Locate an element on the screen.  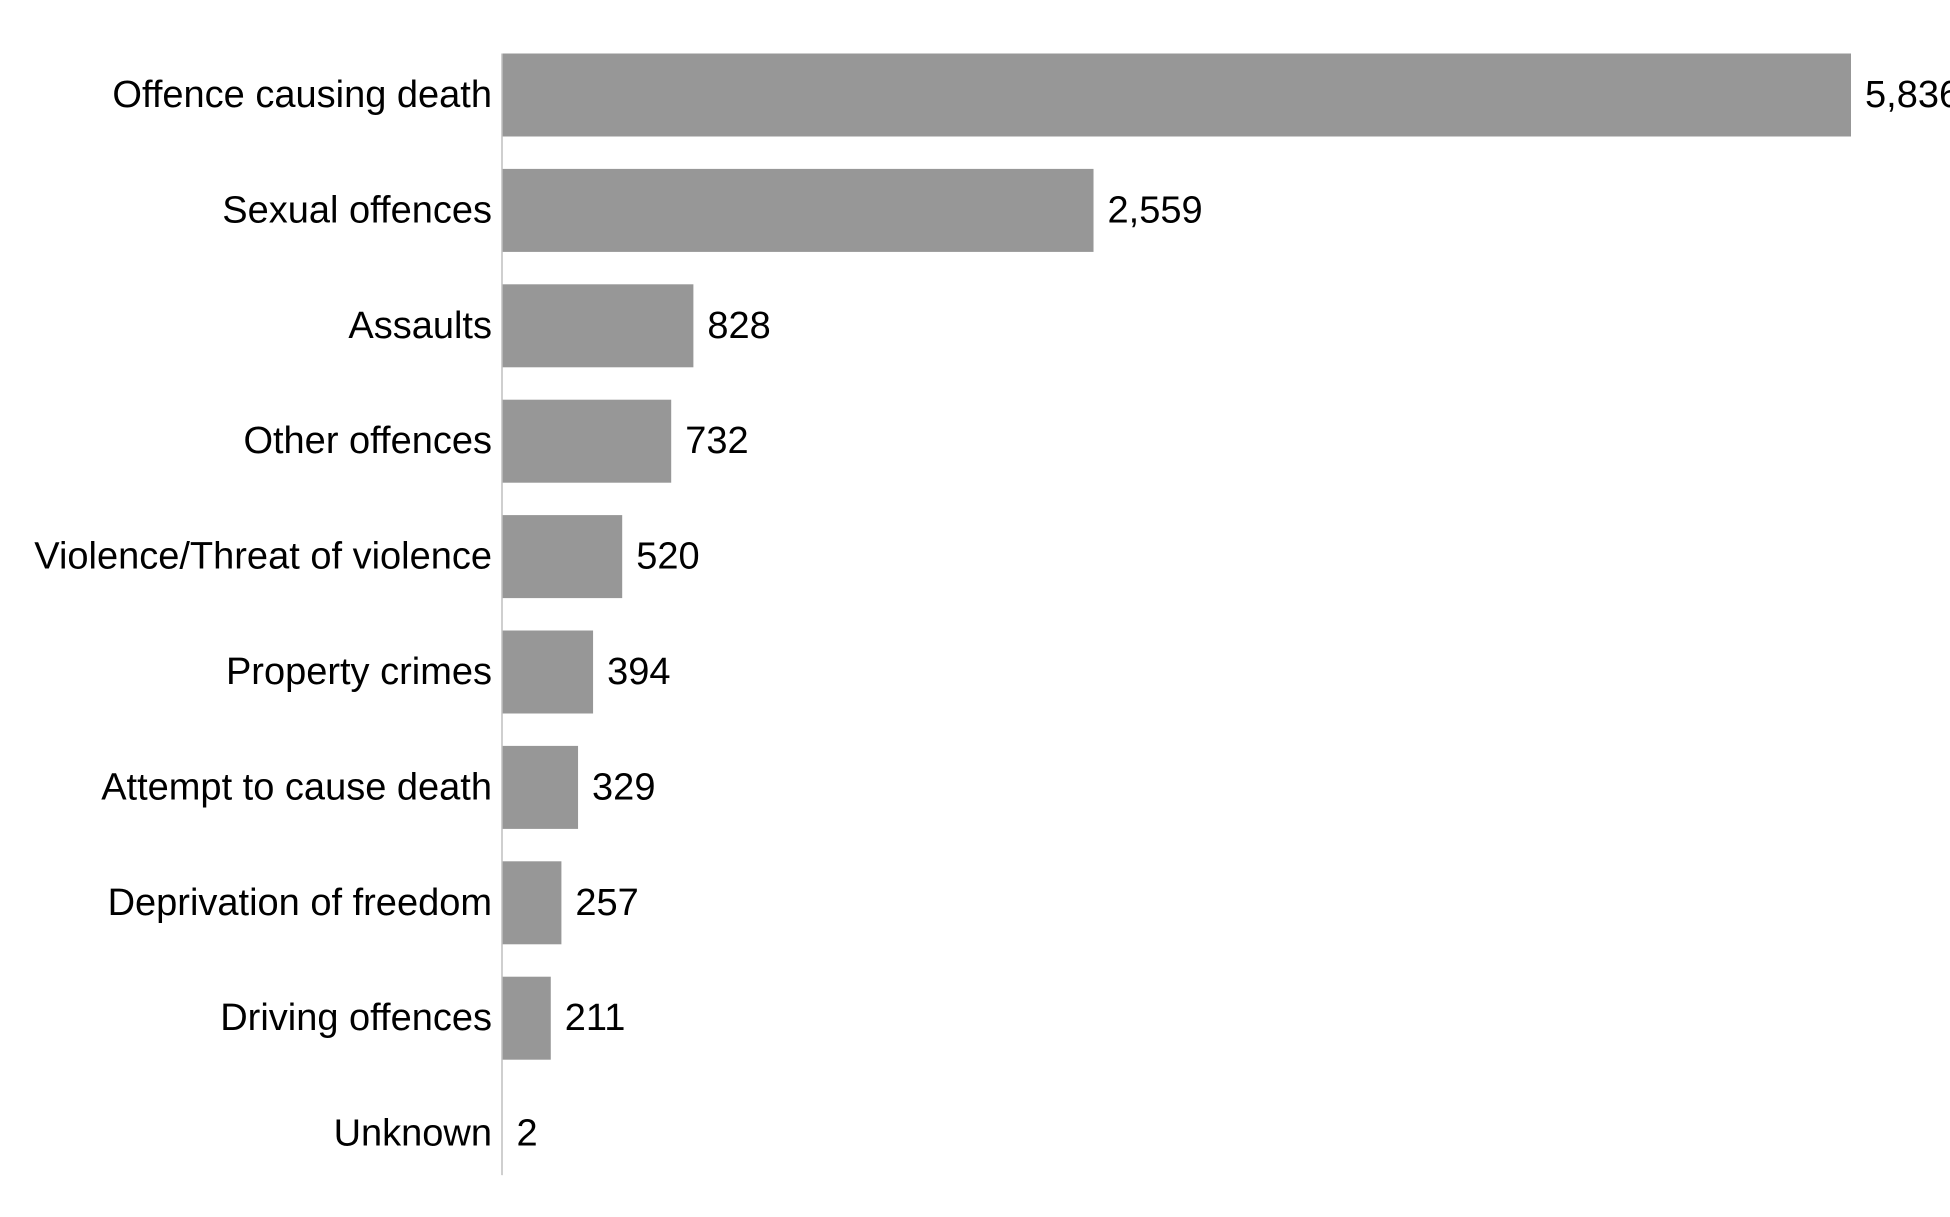
category-label-attempt-to-cause-death: Attempt to cause death is located at coordinates (296, 787).